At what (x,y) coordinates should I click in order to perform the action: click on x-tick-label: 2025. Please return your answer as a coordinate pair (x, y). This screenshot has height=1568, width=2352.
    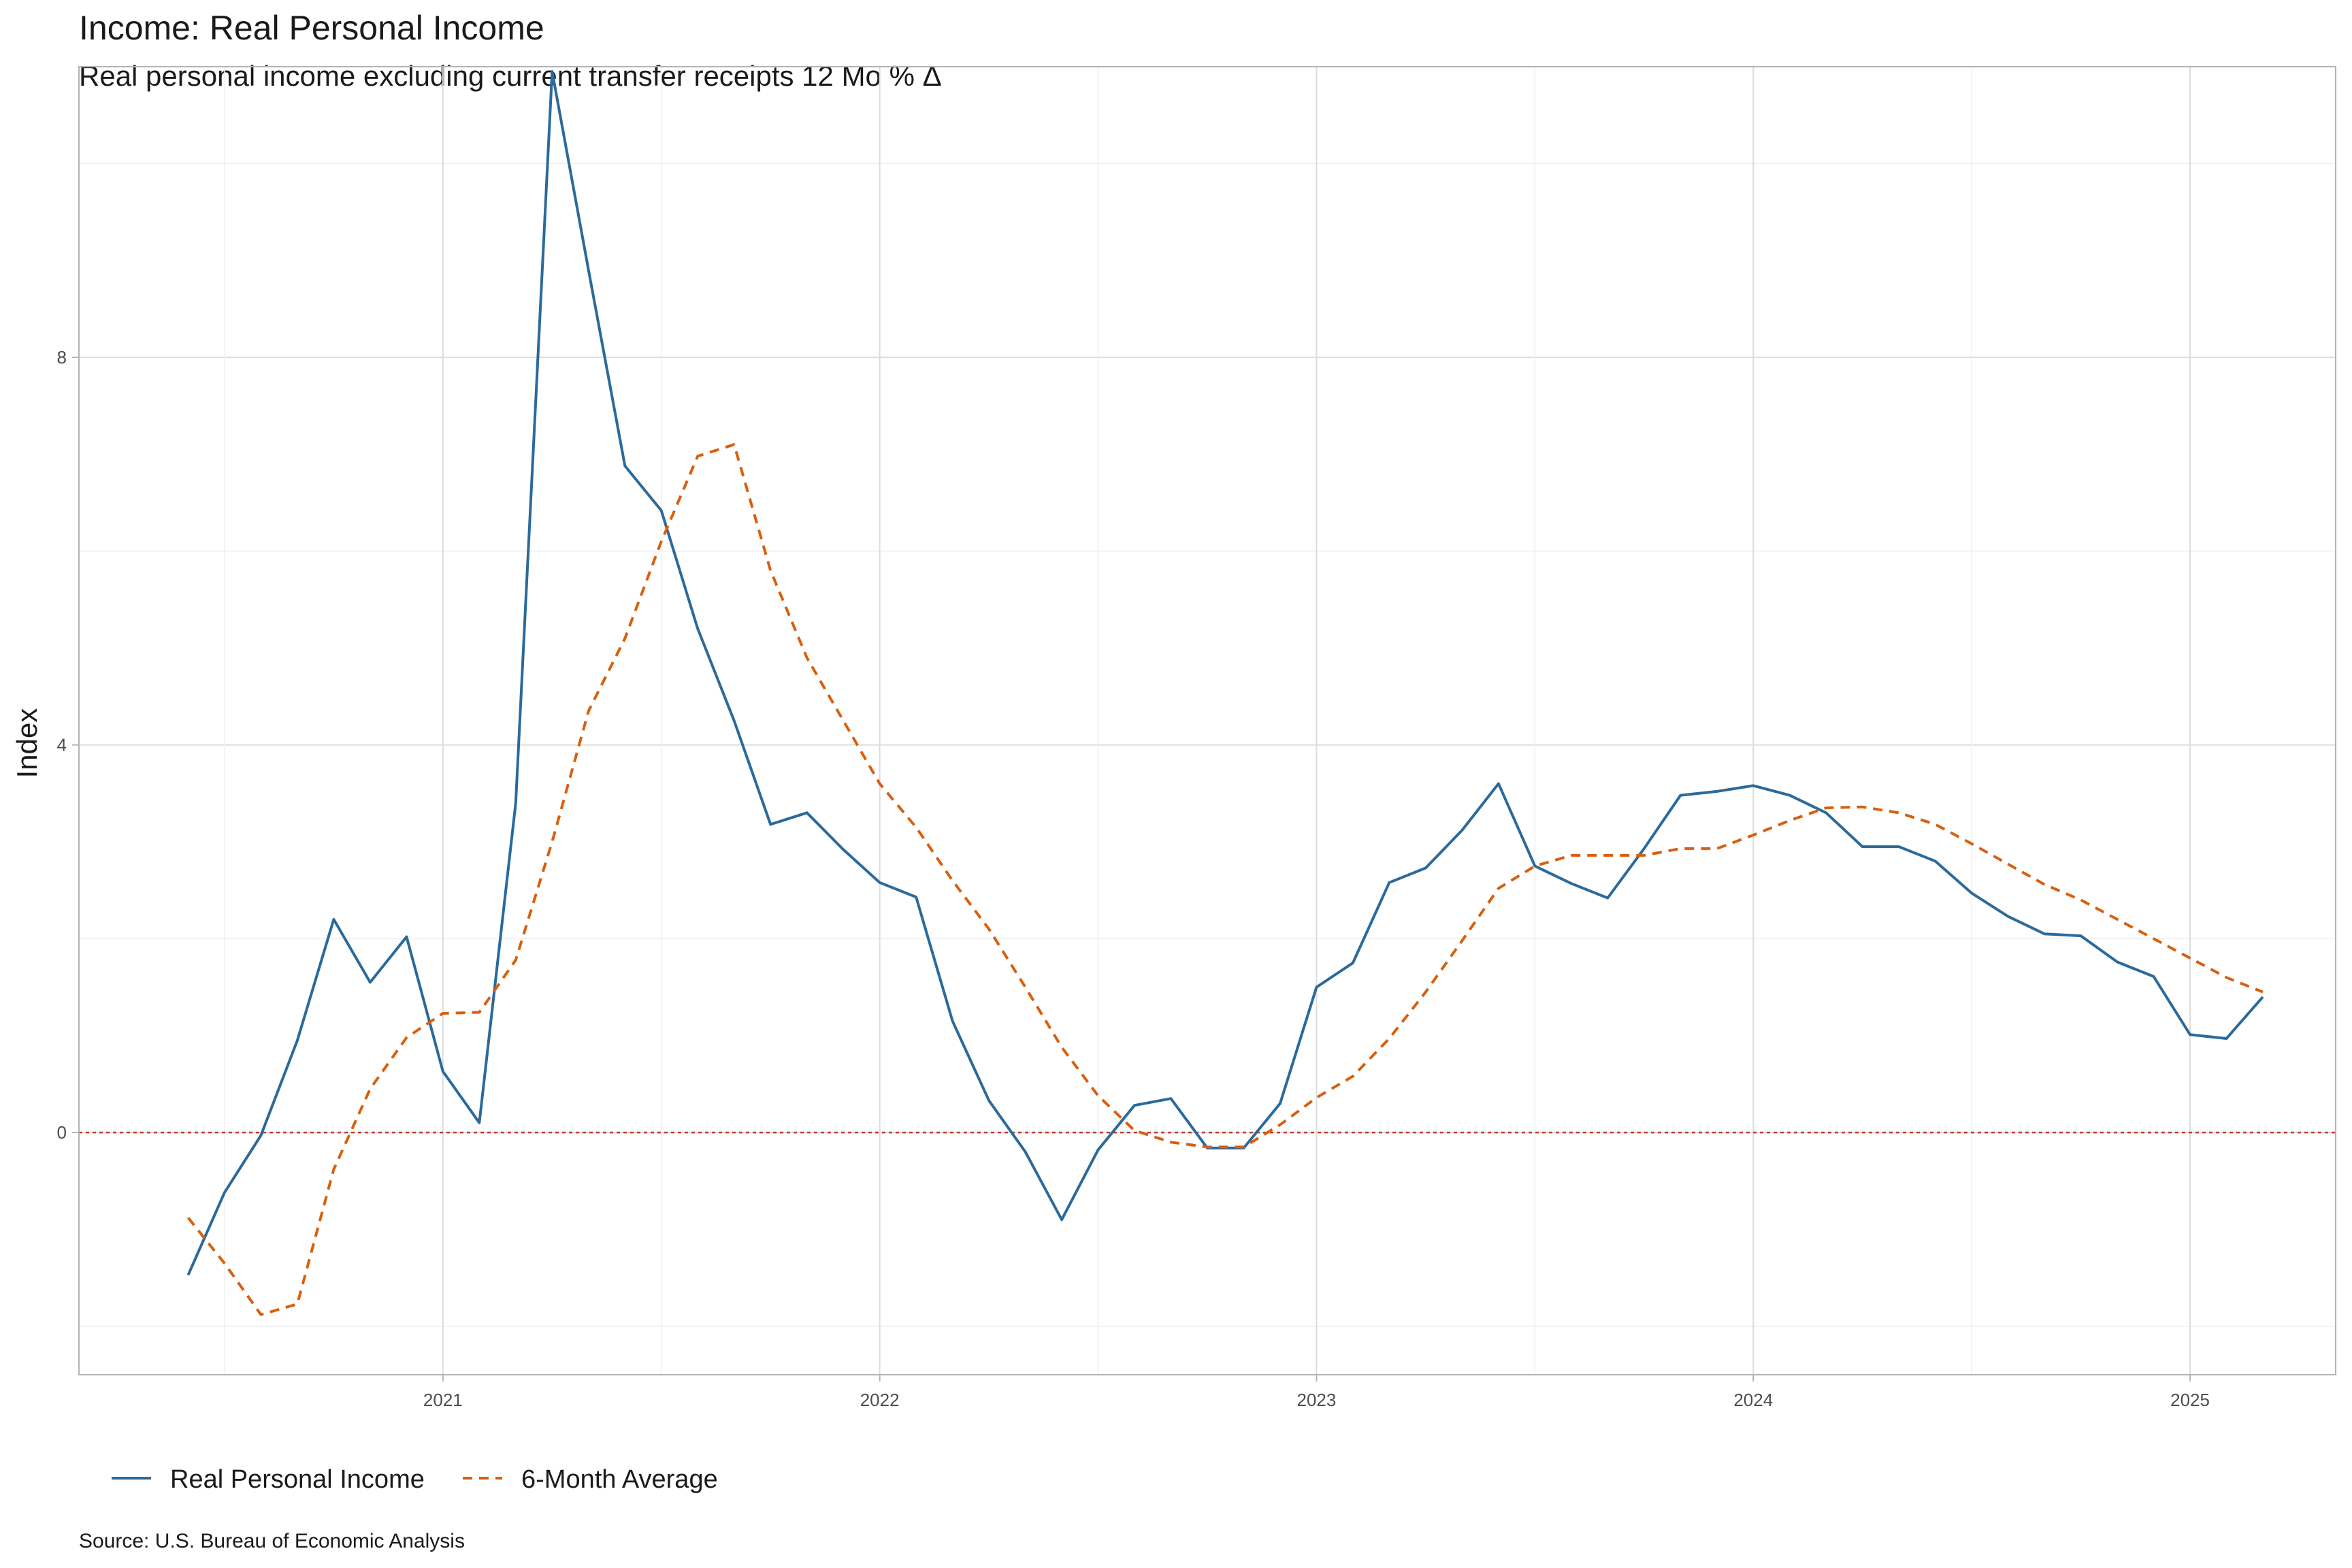
    Looking at the image, I should click on (2190, 1400).